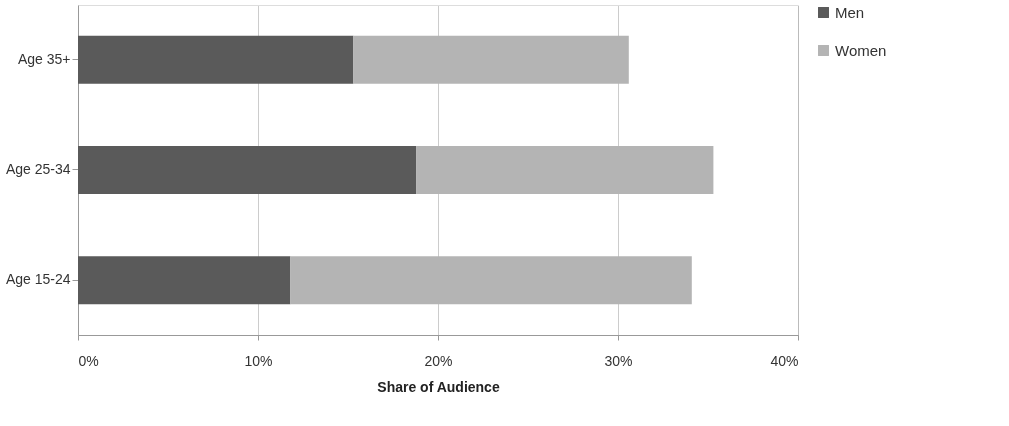 This screenshot has width=1009, height=426. What do you see at coordinates (784, 360) in the screenshot?
I see `x-tick-label: 40%` at bounding box center [784, 360].